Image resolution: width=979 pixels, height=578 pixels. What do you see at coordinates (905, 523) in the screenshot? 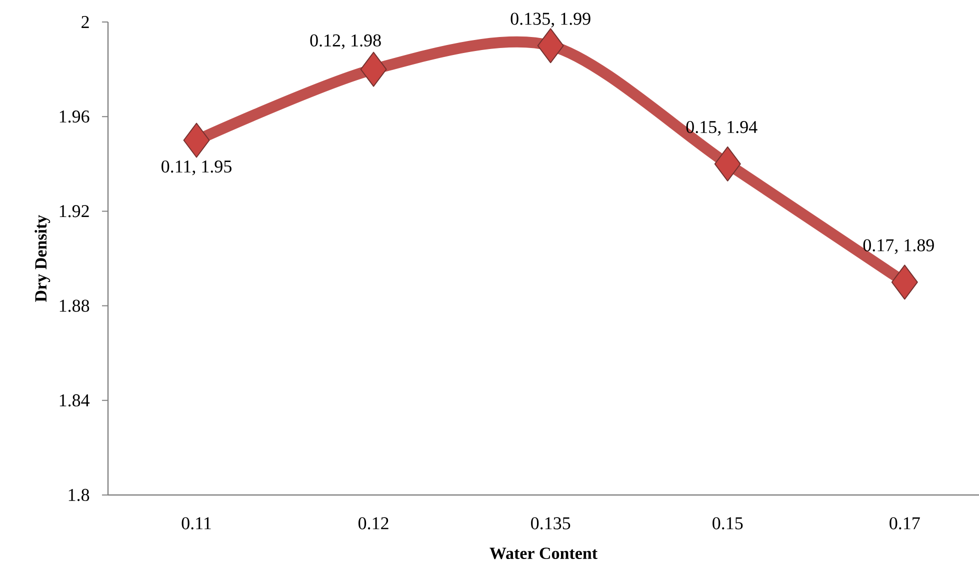
I see `x-tick-label: 0.17` at bounding box center [905, 523].